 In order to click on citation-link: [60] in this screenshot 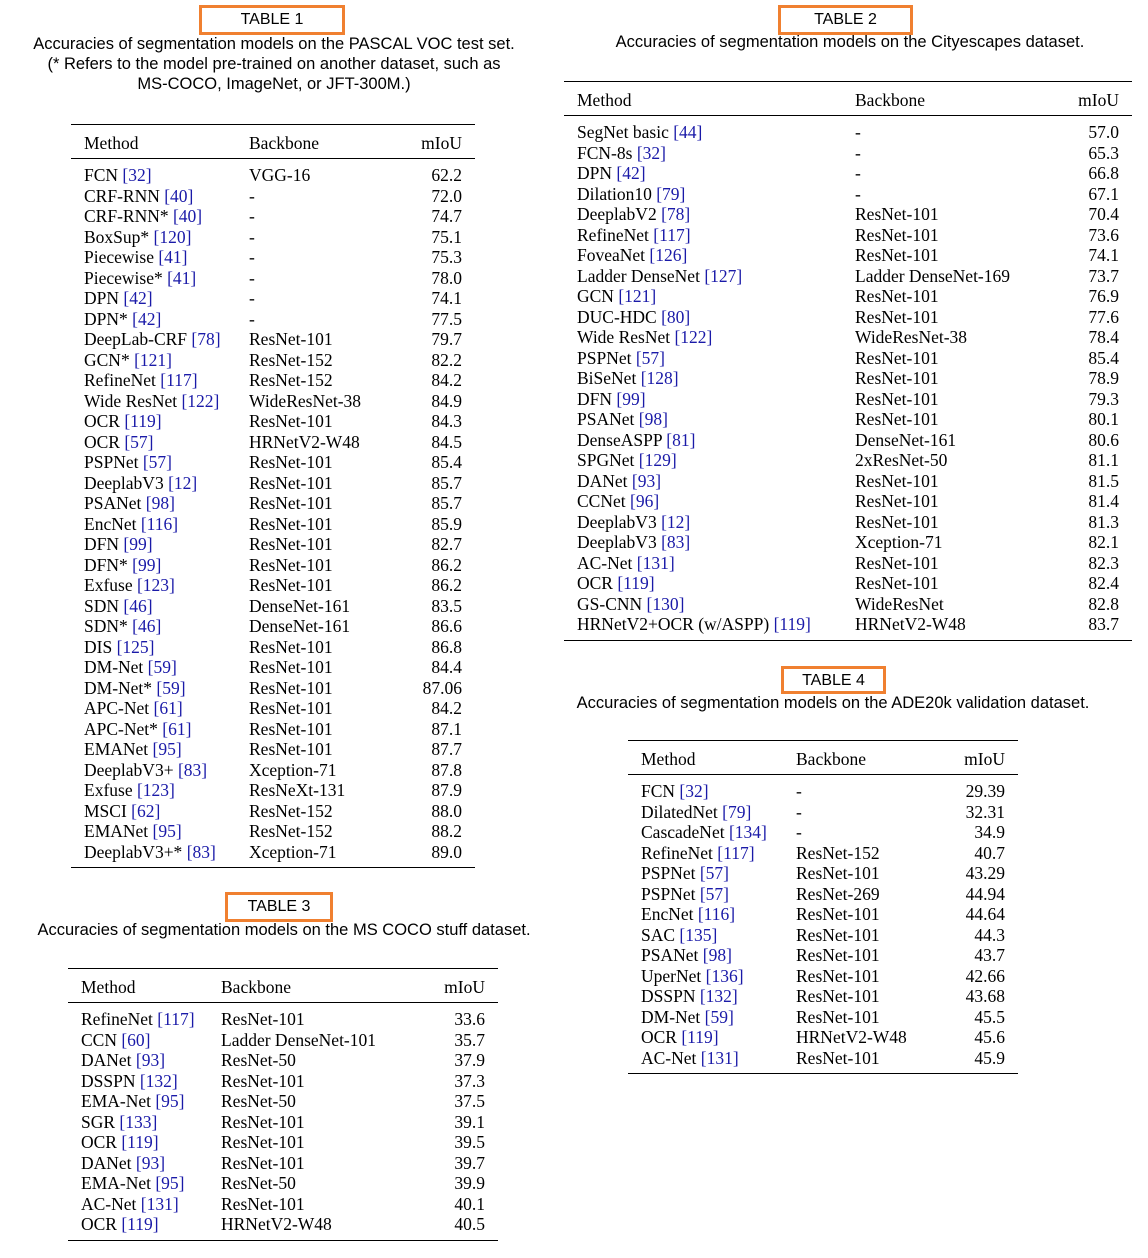, I will do `click(136, 1039)`.